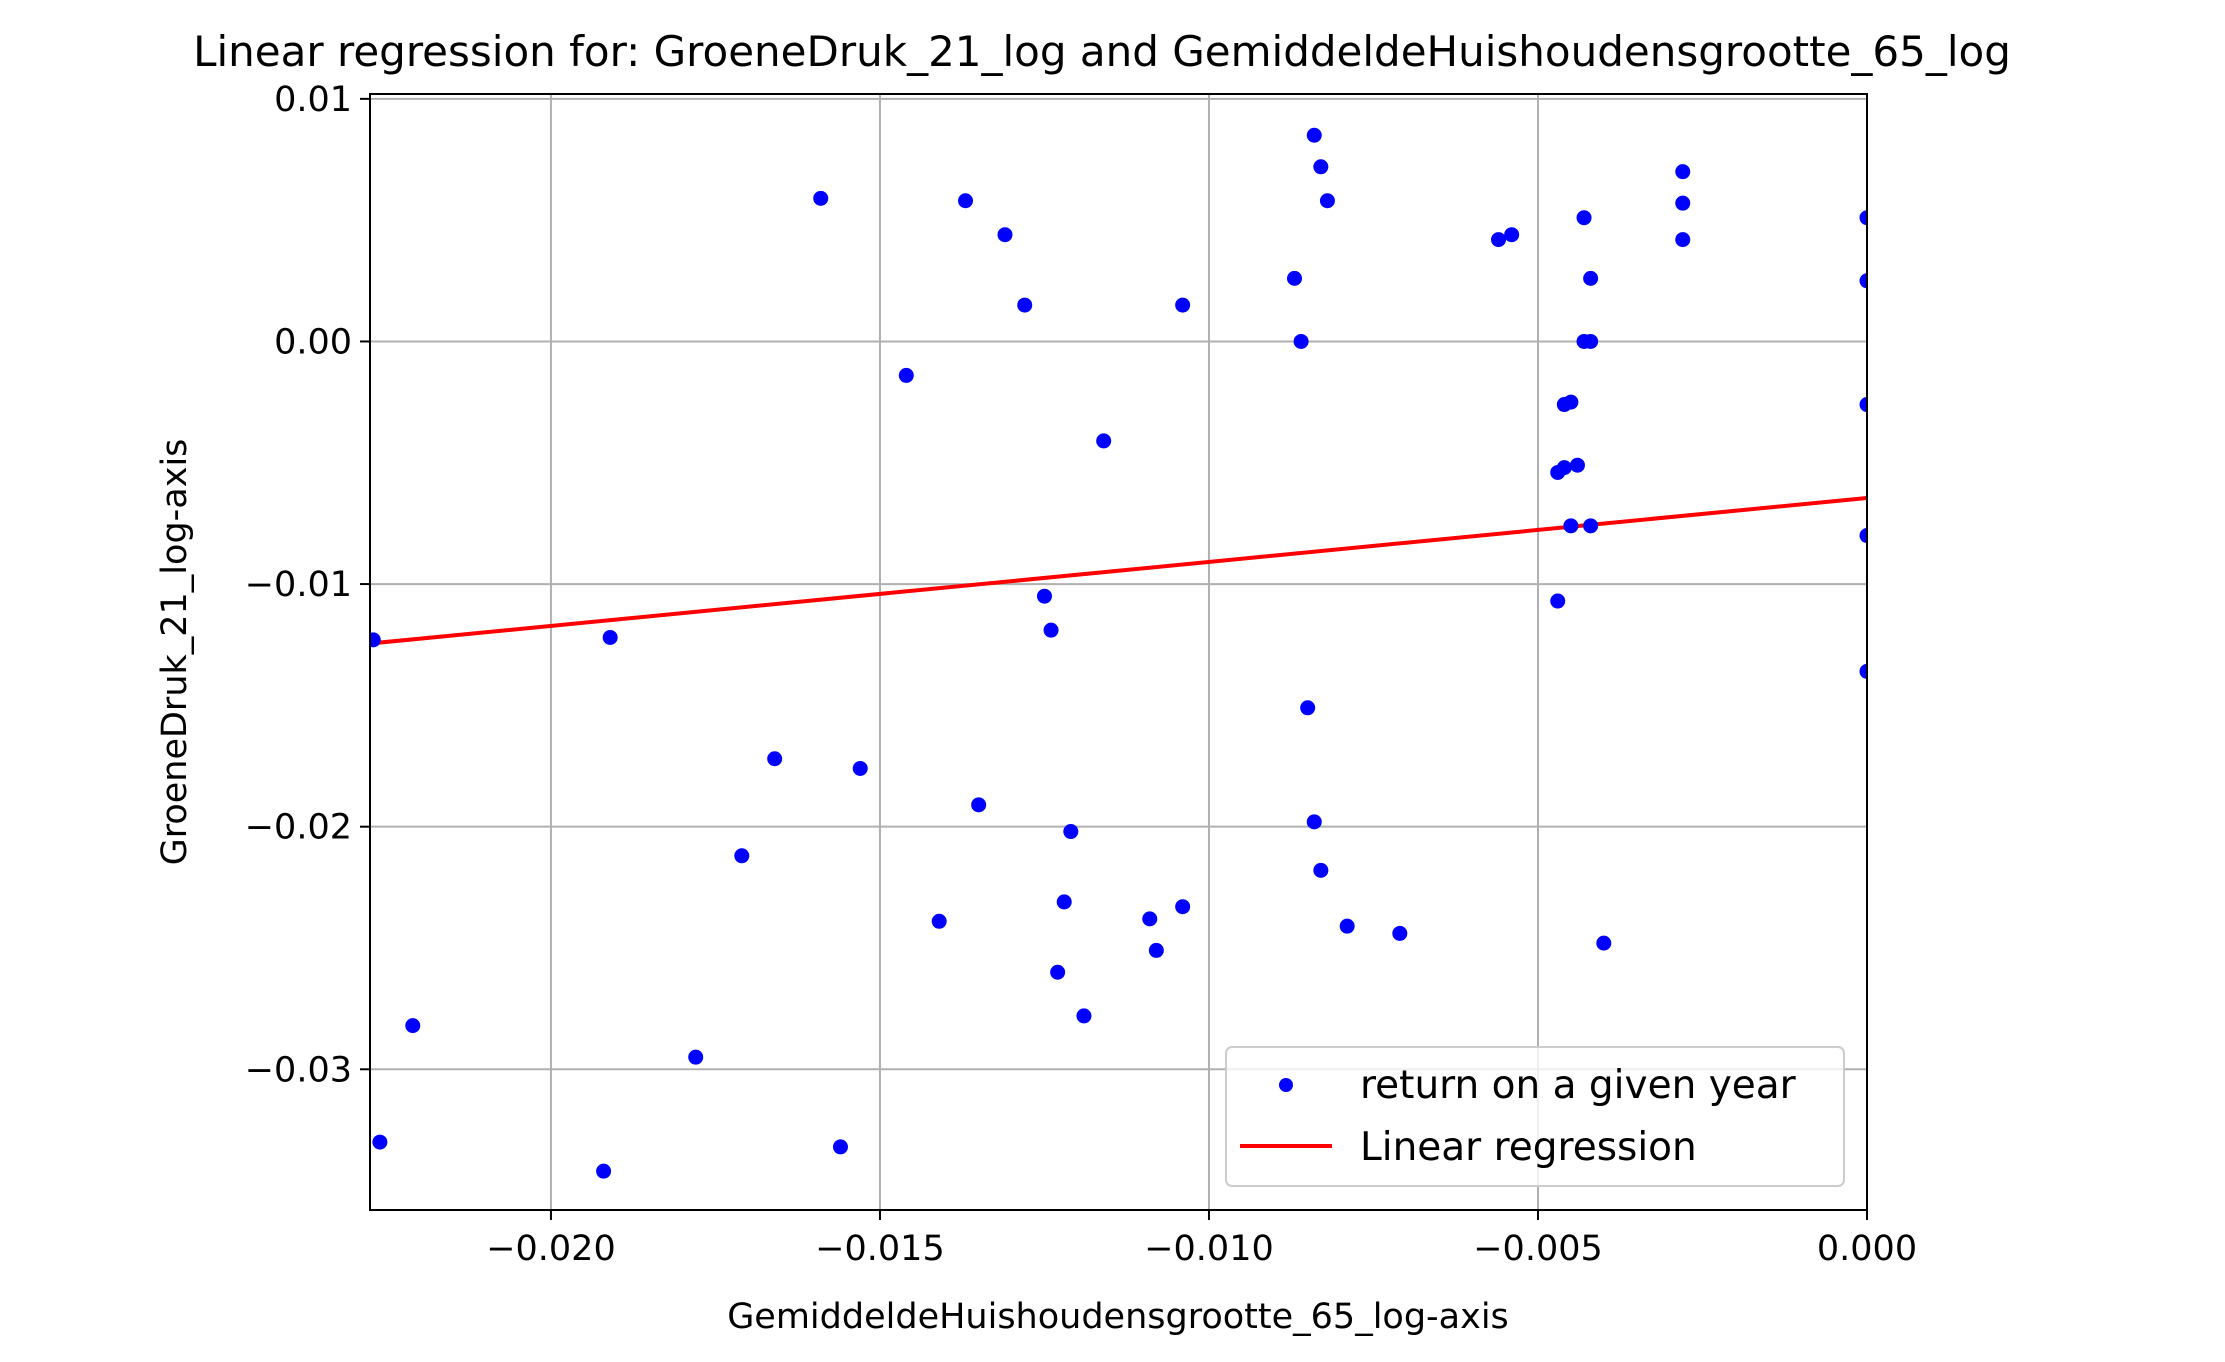 Image resolution: width=2225 pixels, height=1362 pixels. I want to click on regression-line, so click(1118, 570).